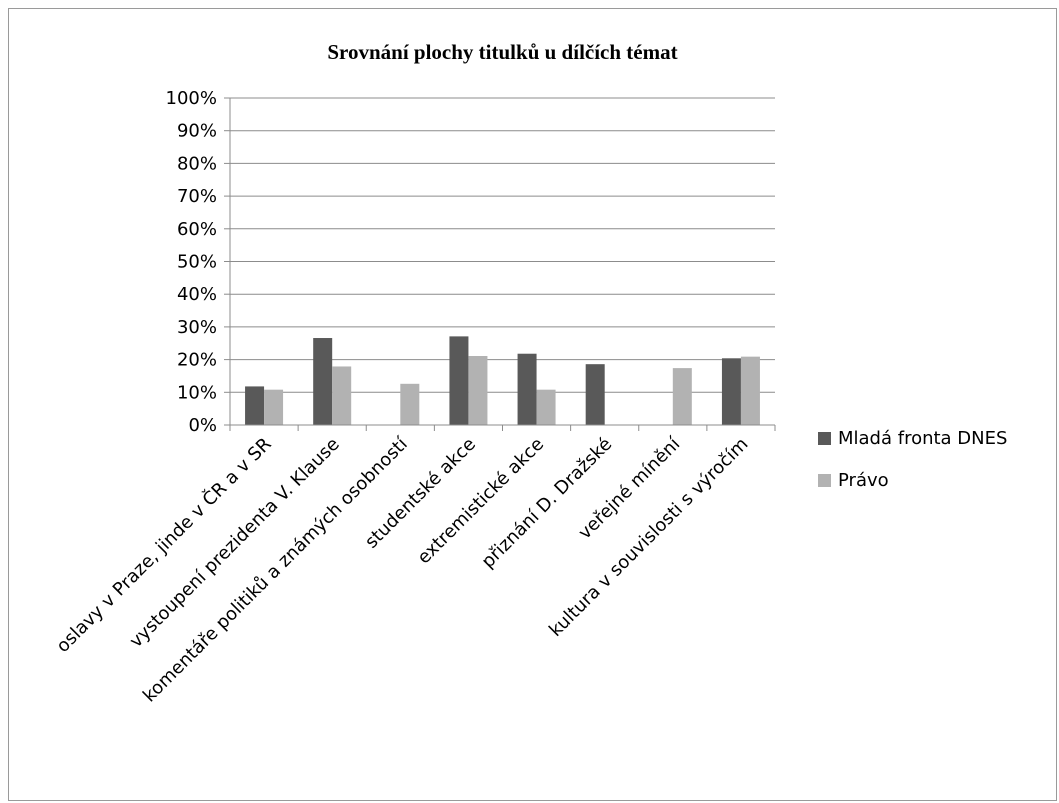  Describe the element at coordinates (863, 480) in the screenshot. I see `legend-label: Právo` at that location.